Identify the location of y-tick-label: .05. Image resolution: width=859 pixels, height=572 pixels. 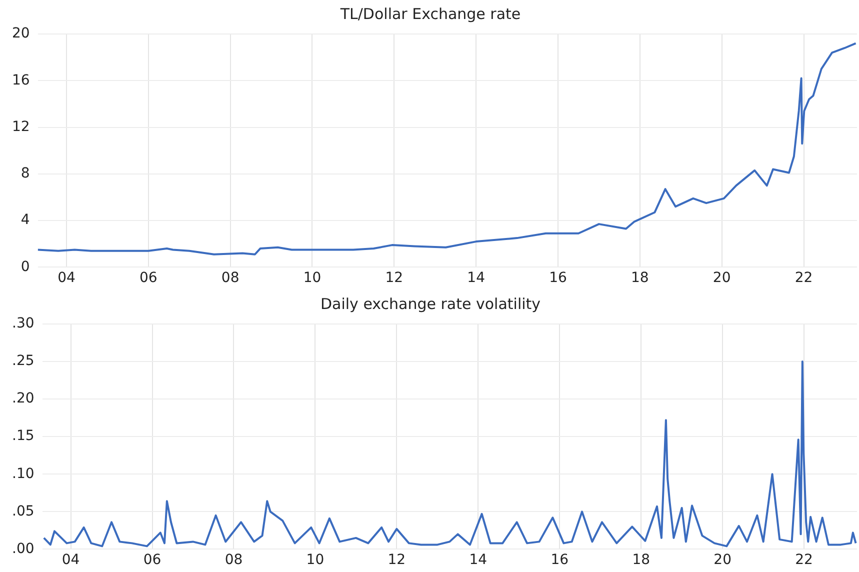
(23, 511).